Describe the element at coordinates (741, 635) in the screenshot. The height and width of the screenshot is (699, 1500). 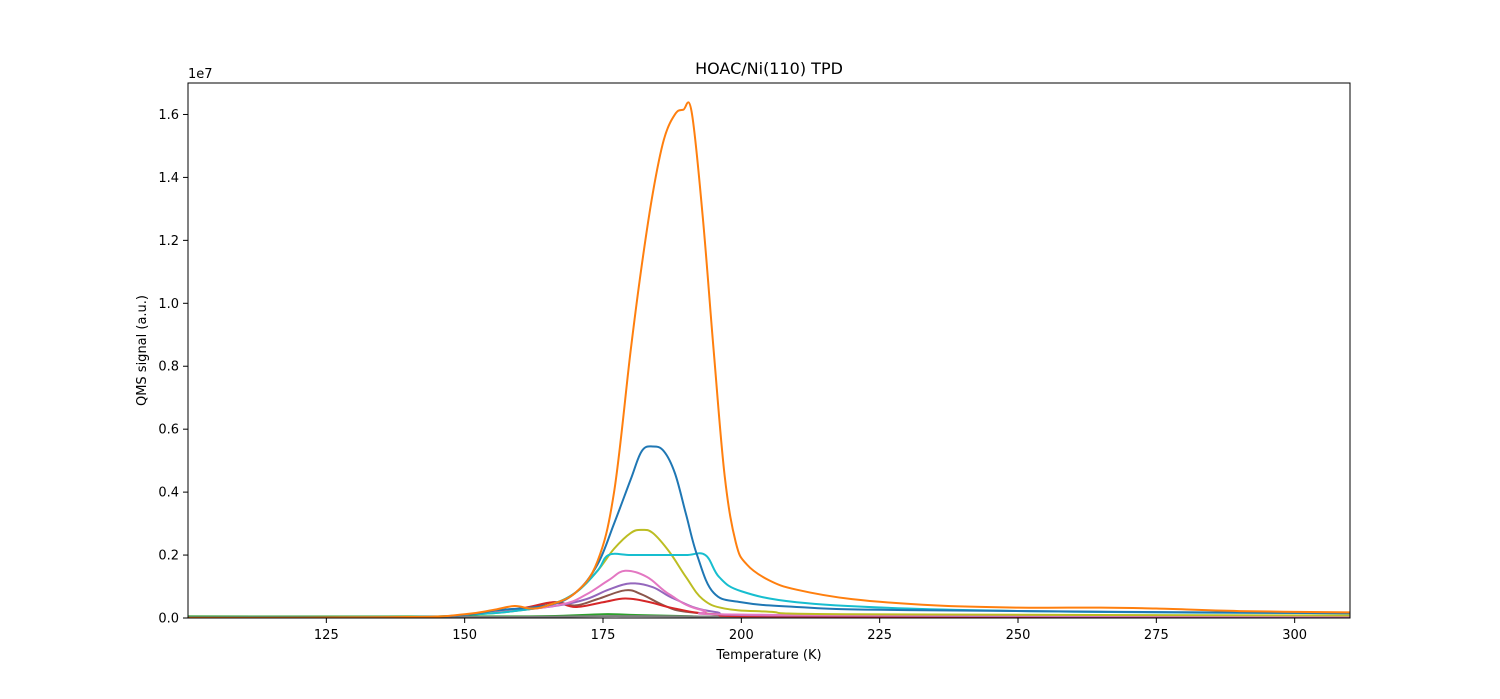
I see `x-tick-label: 200` at that location.